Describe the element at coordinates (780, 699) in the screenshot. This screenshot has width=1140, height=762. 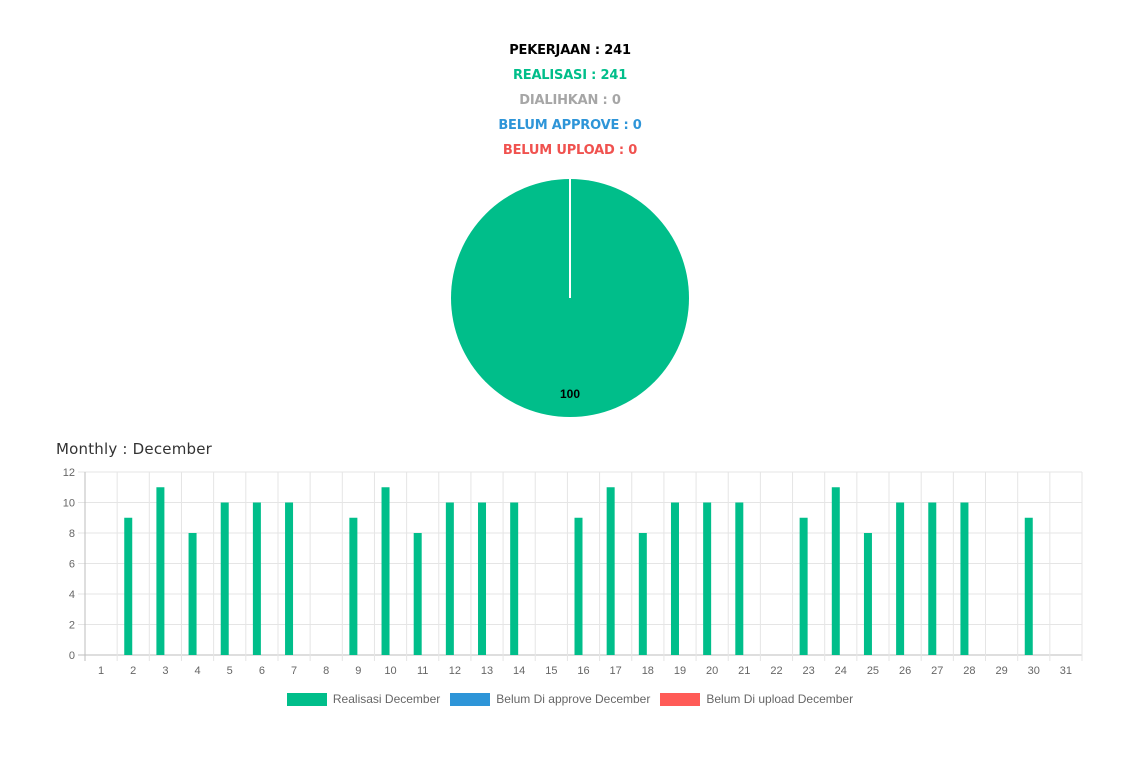
I see `legend-label: Belum Di upload December` at that location.